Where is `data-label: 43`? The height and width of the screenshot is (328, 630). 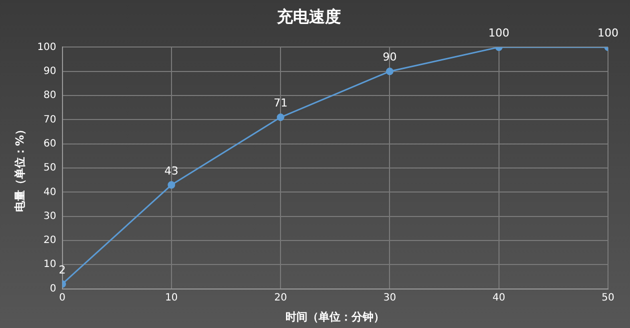 data-label: 43 is located at coordinates (171, 171).